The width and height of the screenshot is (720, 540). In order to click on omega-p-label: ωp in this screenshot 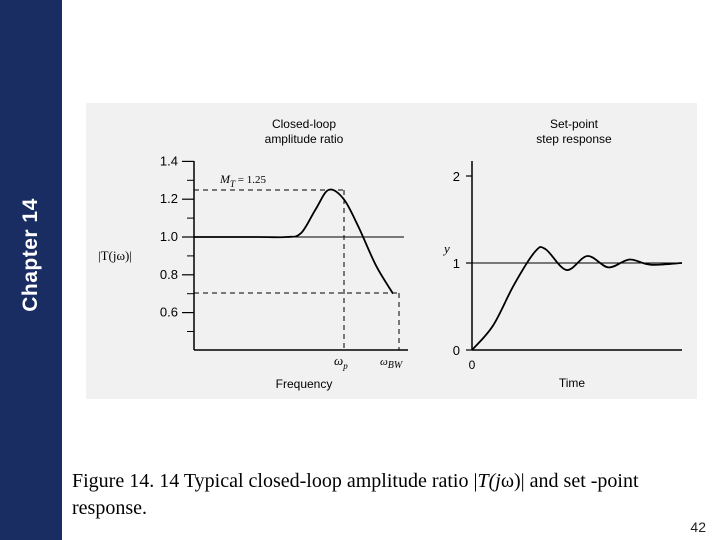, I will do `click(341, 362)`.